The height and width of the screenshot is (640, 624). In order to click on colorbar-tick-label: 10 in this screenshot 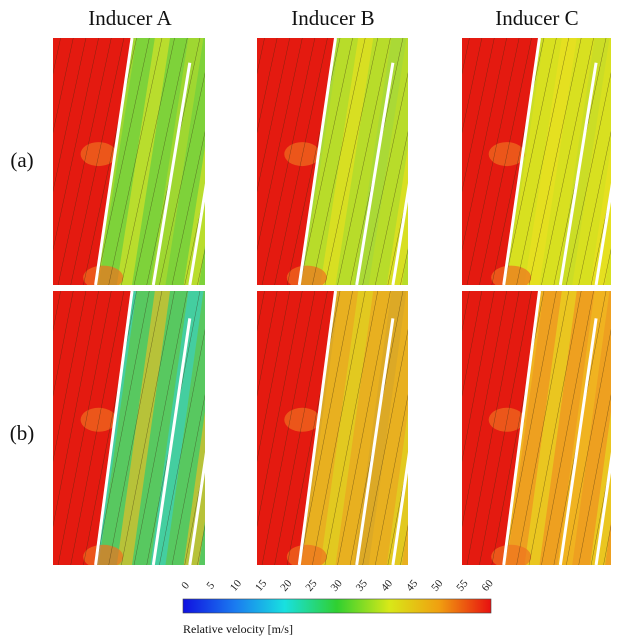, I will do `click(236, 585)`.